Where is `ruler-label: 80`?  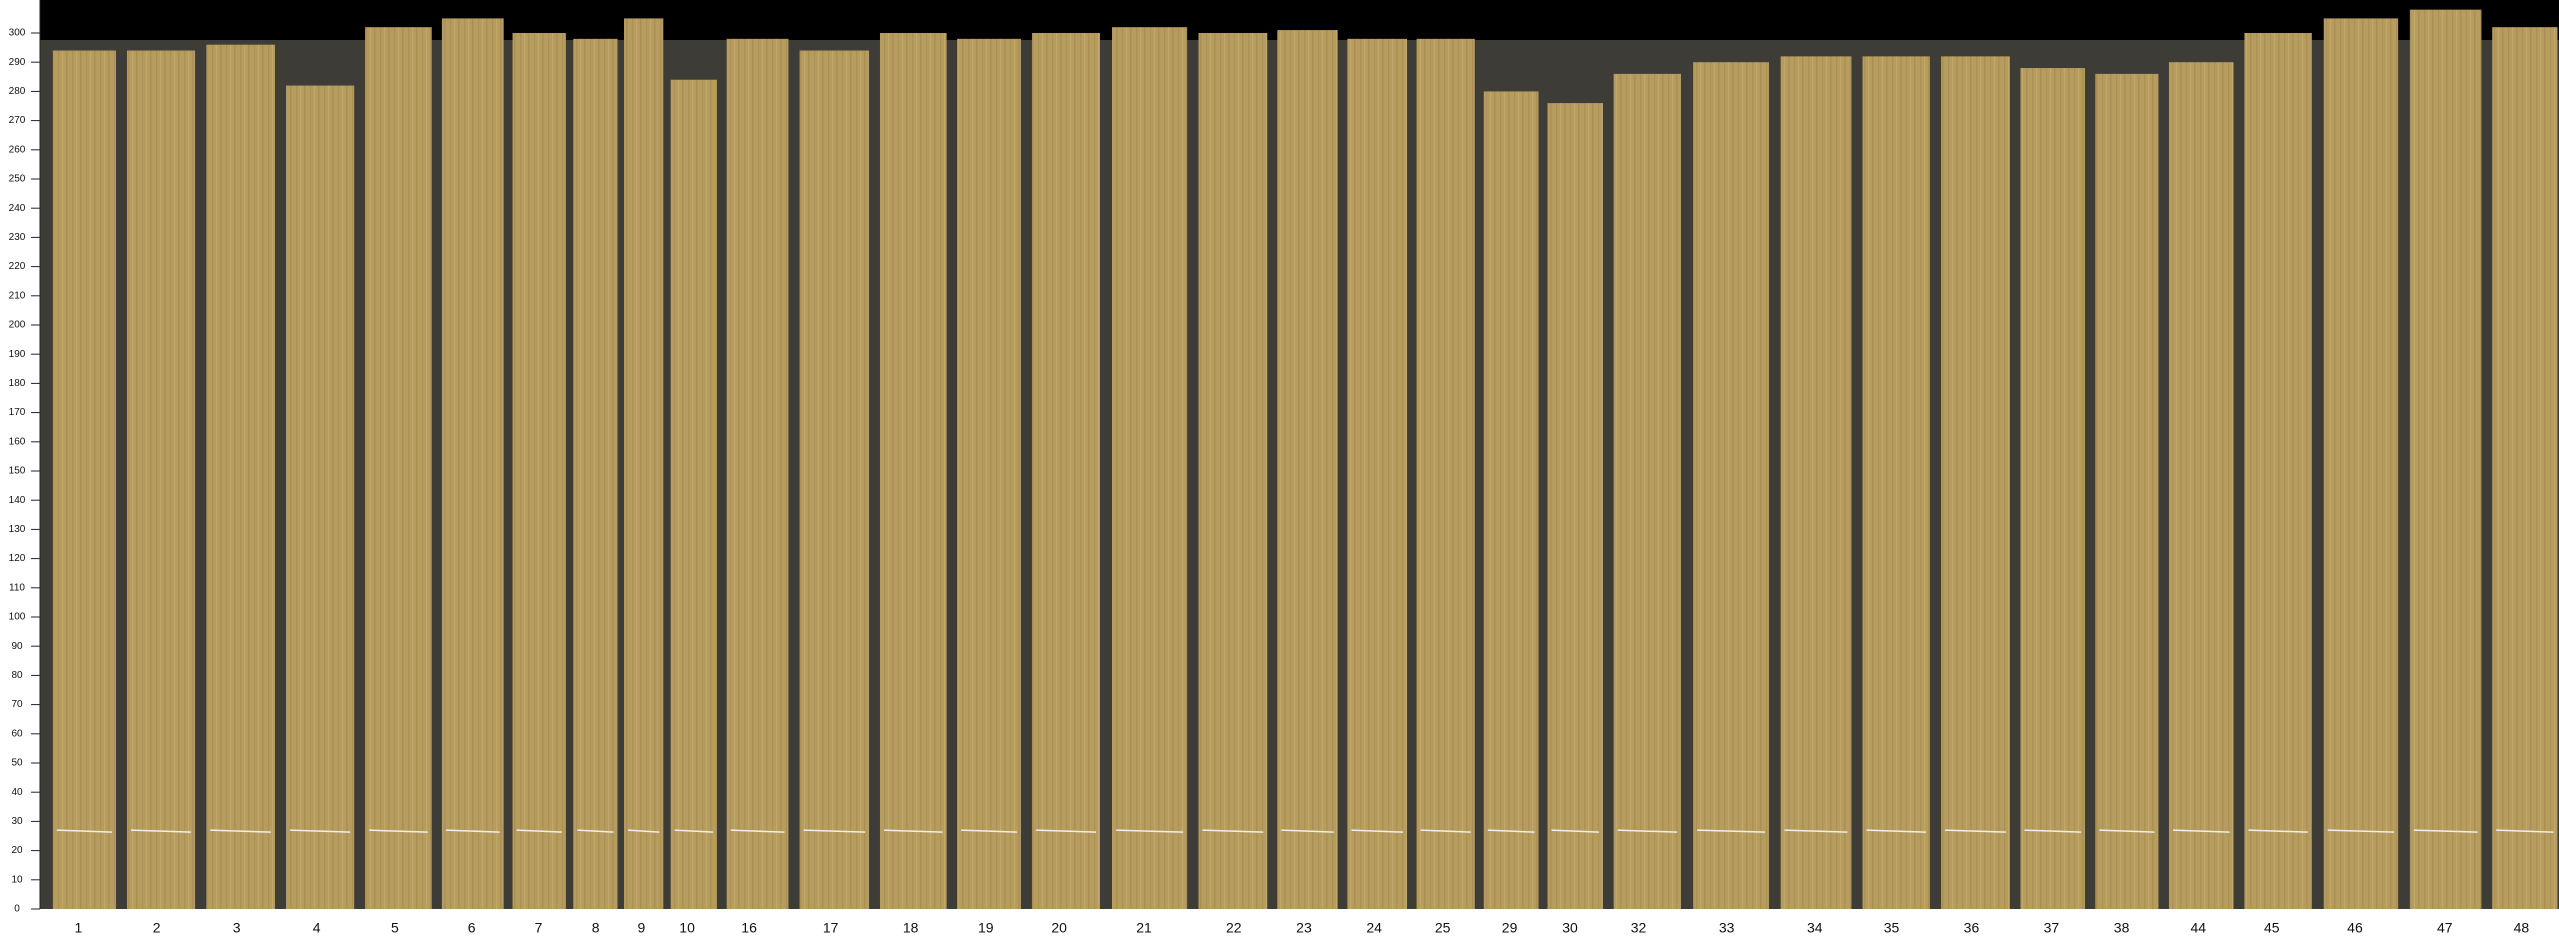
ruler-label: 80 is located at coordinates (17, 675).